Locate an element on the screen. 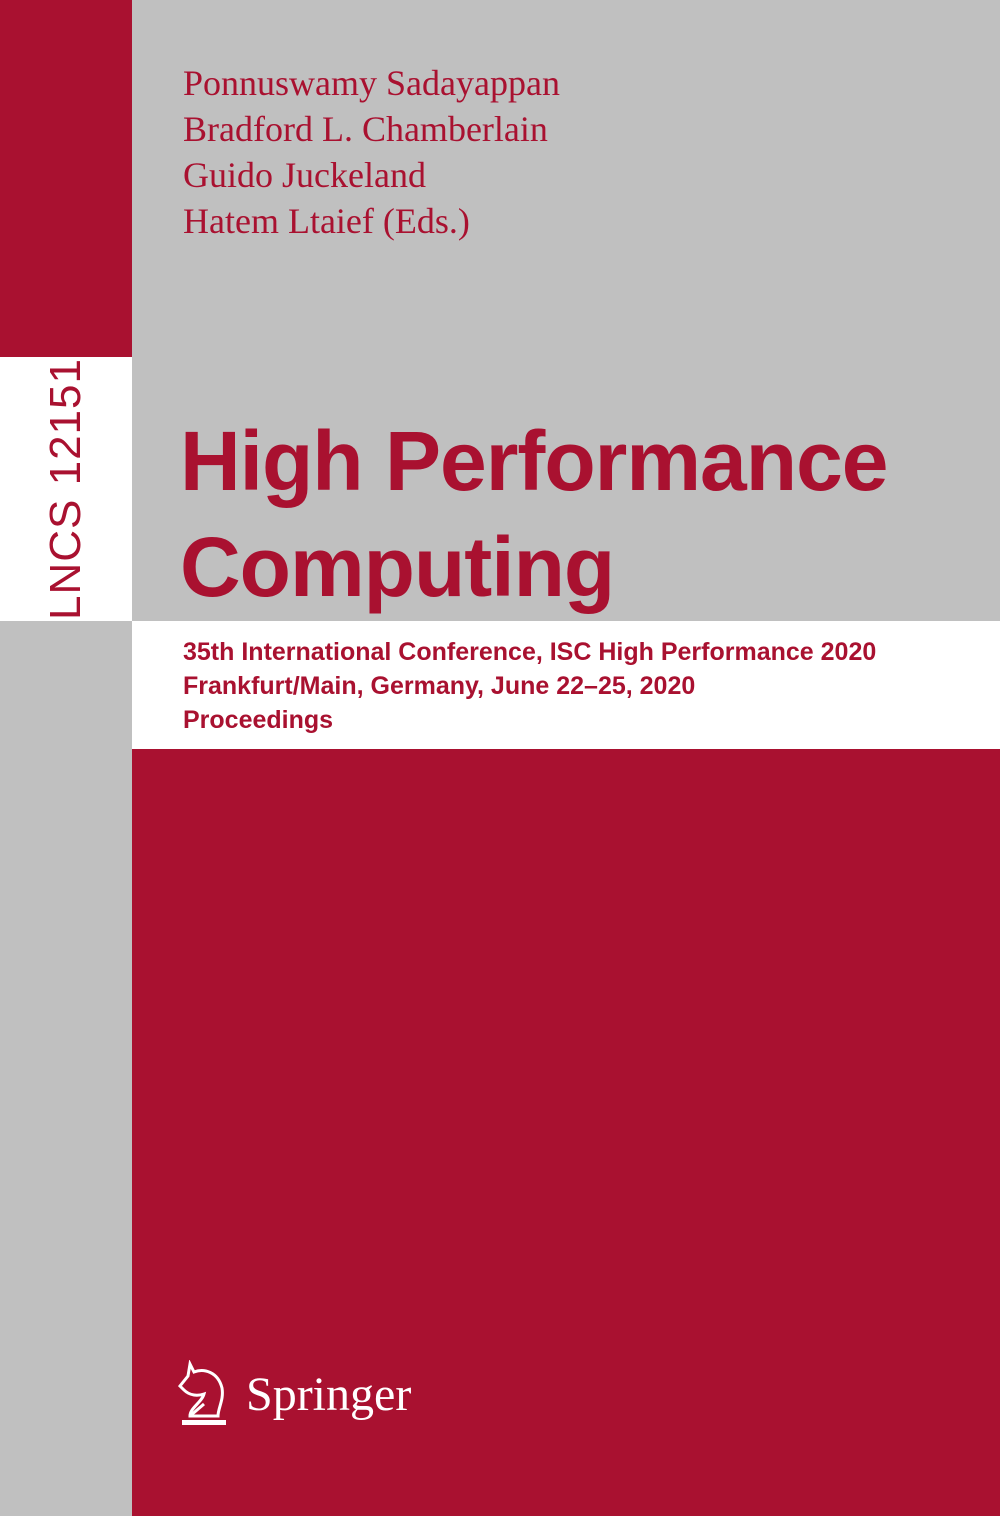  subtitle-band is located at coordinates (566, 685).